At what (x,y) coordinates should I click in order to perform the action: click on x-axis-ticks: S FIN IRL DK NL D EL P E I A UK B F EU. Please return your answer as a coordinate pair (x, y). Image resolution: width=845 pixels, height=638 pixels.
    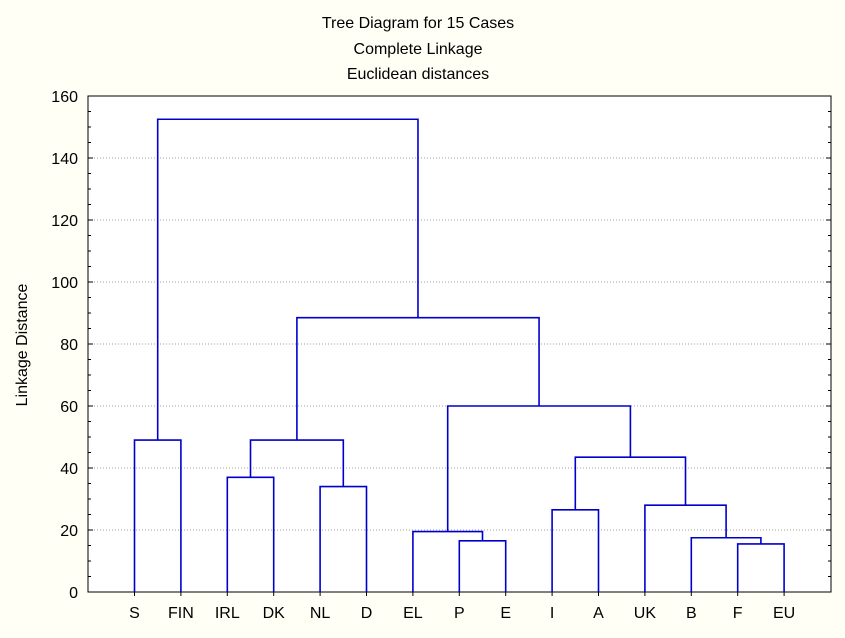
    Looking at the image, I should click on (462, 607).